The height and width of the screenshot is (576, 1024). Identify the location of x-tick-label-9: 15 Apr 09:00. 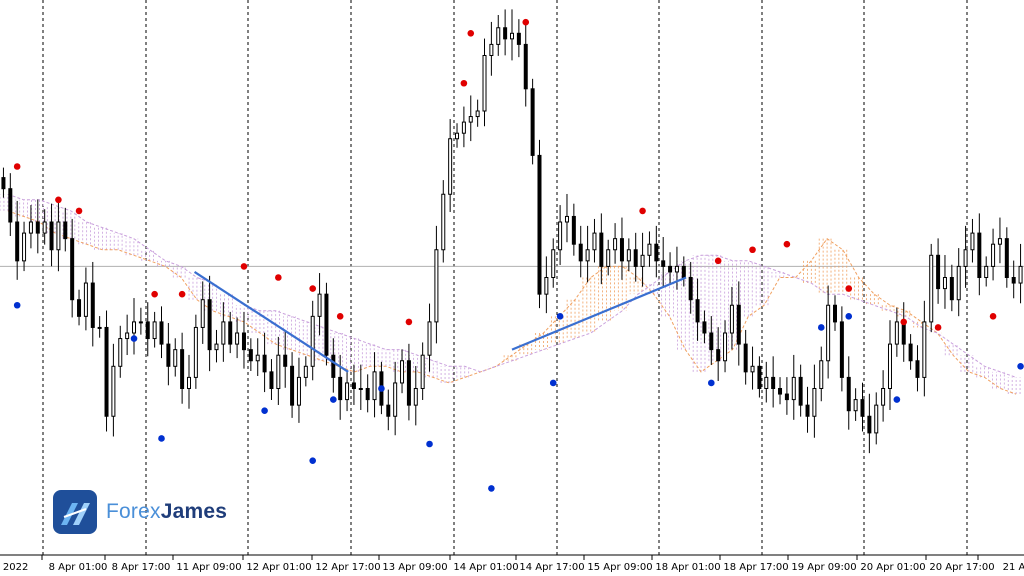
(619, 567).